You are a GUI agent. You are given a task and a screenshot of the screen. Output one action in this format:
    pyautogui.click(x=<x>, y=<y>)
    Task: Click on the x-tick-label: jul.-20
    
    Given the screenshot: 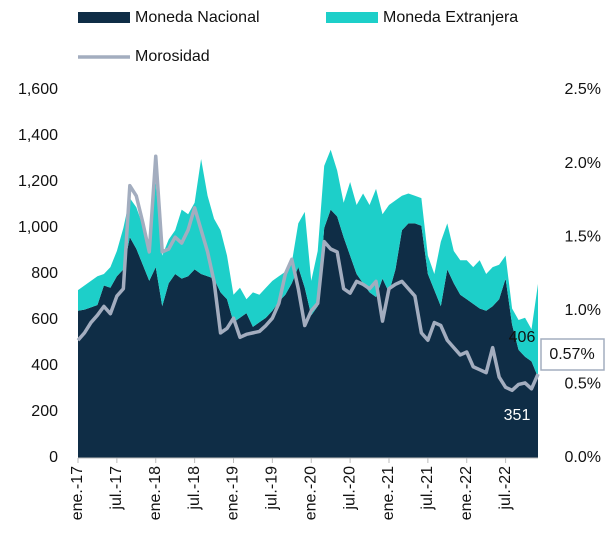 What is the action you would take?
    pyautogui.click(x=349, y=488)
    